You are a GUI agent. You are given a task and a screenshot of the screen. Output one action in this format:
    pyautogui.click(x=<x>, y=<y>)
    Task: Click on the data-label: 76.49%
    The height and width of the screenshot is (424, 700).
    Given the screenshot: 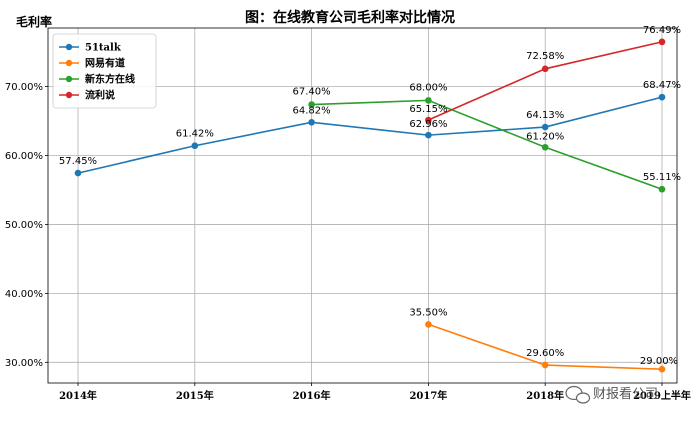 What is the action you would take?
    pyautogui.click(x=662, y=30)
    